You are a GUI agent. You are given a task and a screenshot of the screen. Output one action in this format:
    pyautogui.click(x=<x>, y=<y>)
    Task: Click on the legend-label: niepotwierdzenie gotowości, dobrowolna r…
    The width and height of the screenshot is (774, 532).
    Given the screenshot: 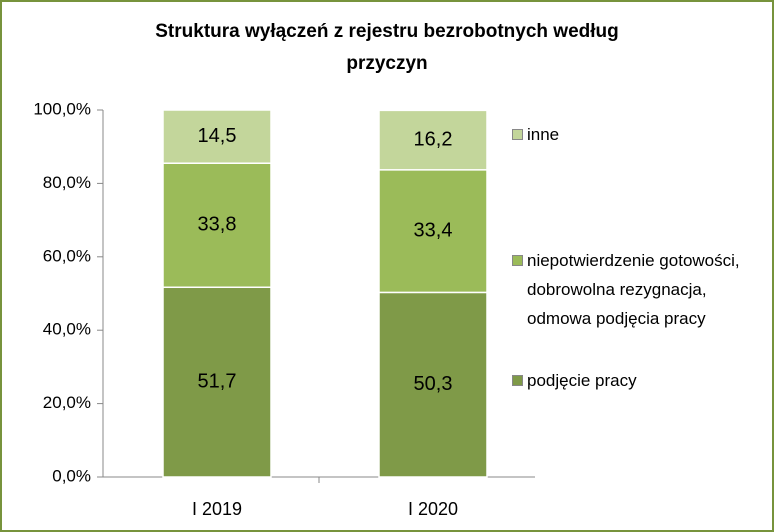 What is the action you would take?
    pyautogui.click(x=633, y=289)
    